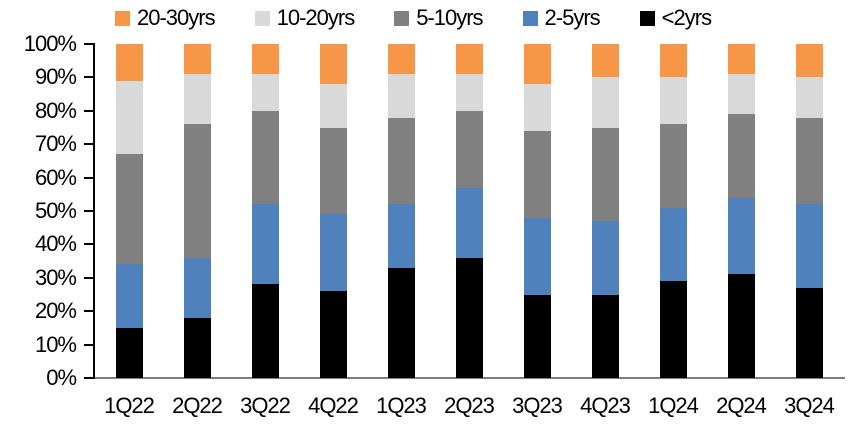 The width and height of the screenshot is (852, 431). I want to click on legend-label: 20-30yrs, so click(176, 17).